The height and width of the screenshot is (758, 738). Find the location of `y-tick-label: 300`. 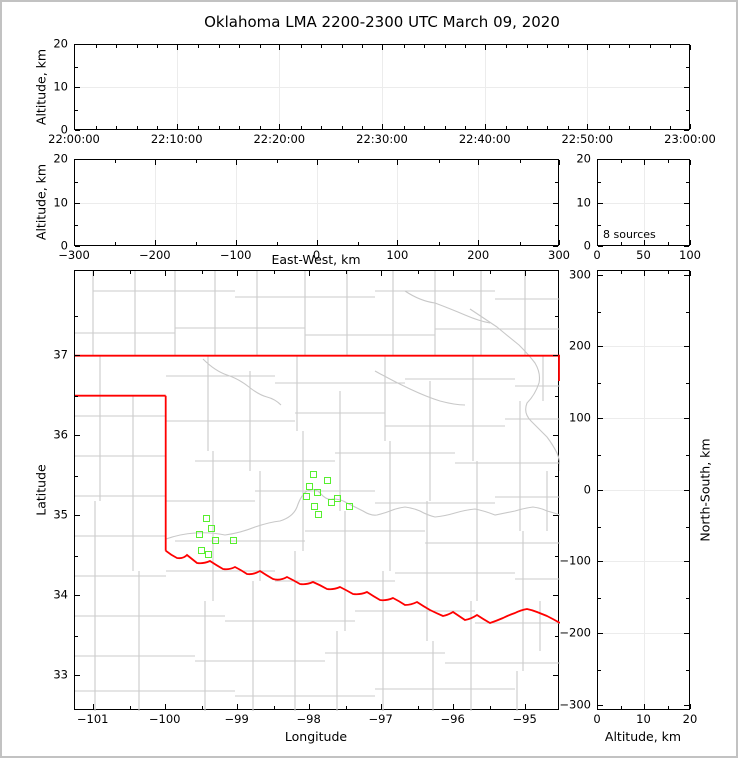

y-tick-label: 300 is located at coordinates (580, 274).